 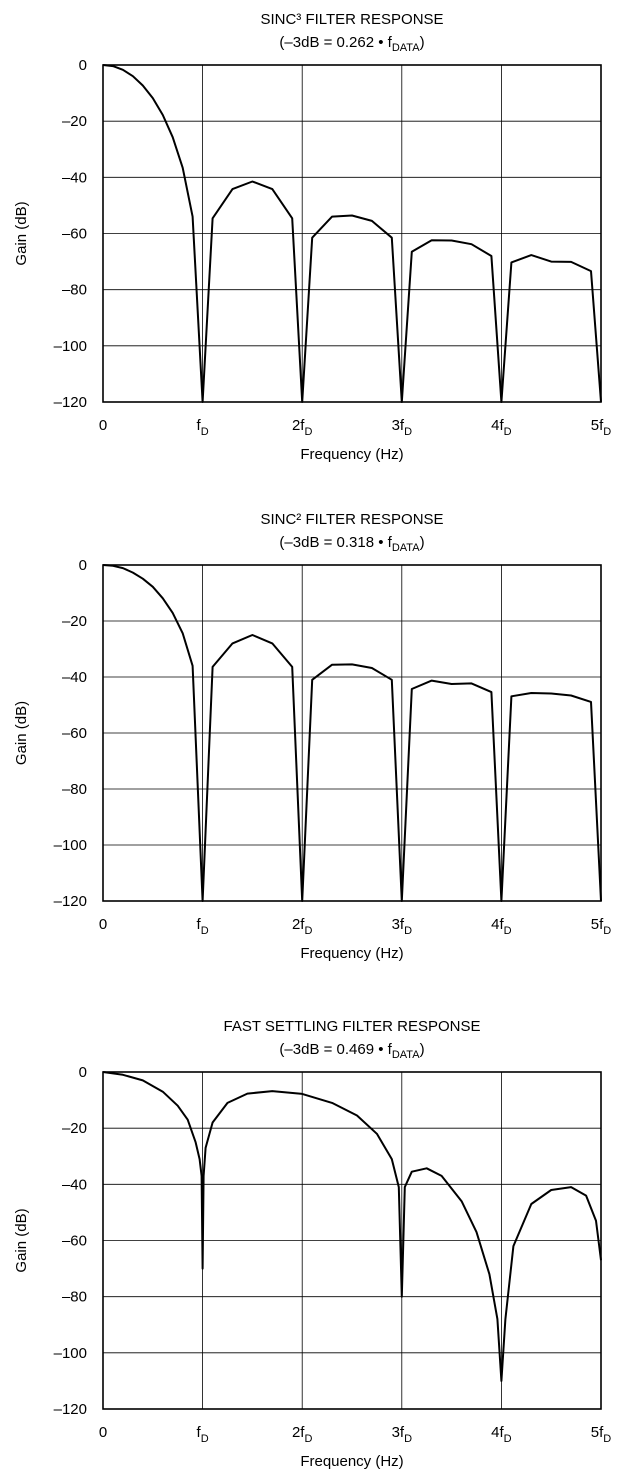 I want to click on chart-title: SINC³ FILTER RESPONSE, so click(x=351, y=19).